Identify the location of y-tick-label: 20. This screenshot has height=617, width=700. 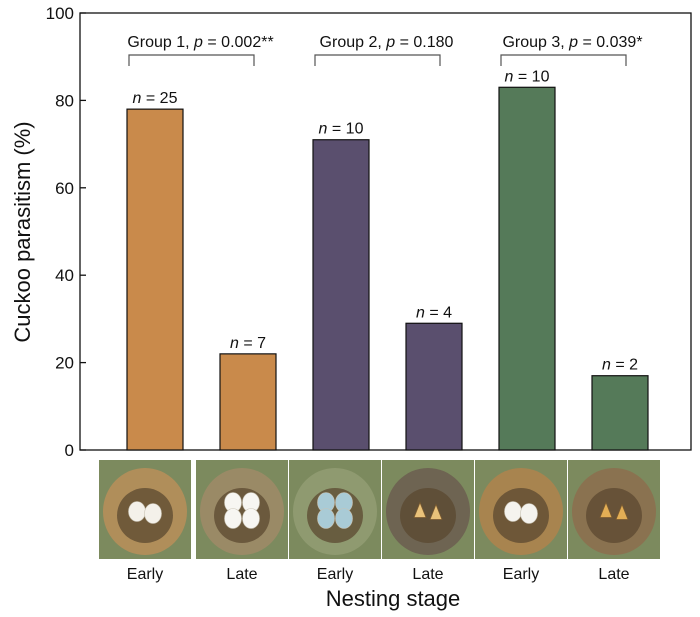
(64, 363).